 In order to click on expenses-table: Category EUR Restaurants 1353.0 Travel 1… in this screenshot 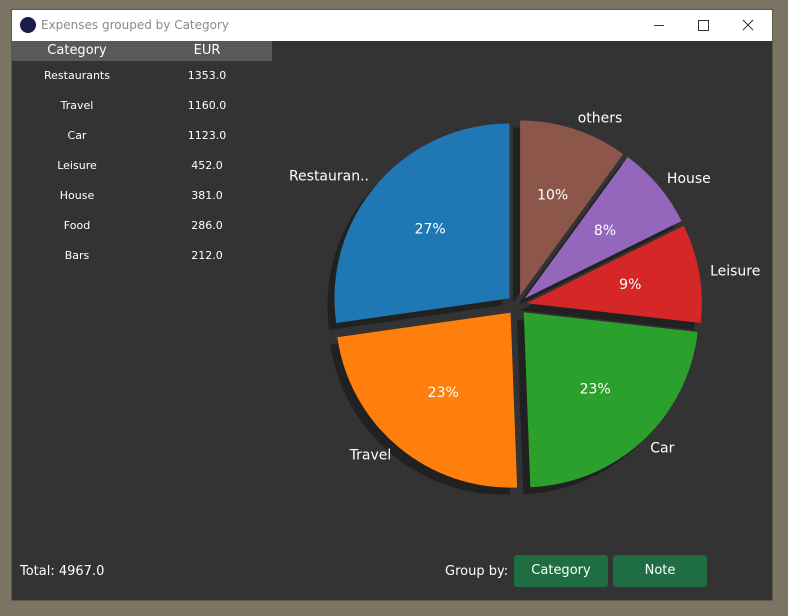, I will do `click(142, 156)`.